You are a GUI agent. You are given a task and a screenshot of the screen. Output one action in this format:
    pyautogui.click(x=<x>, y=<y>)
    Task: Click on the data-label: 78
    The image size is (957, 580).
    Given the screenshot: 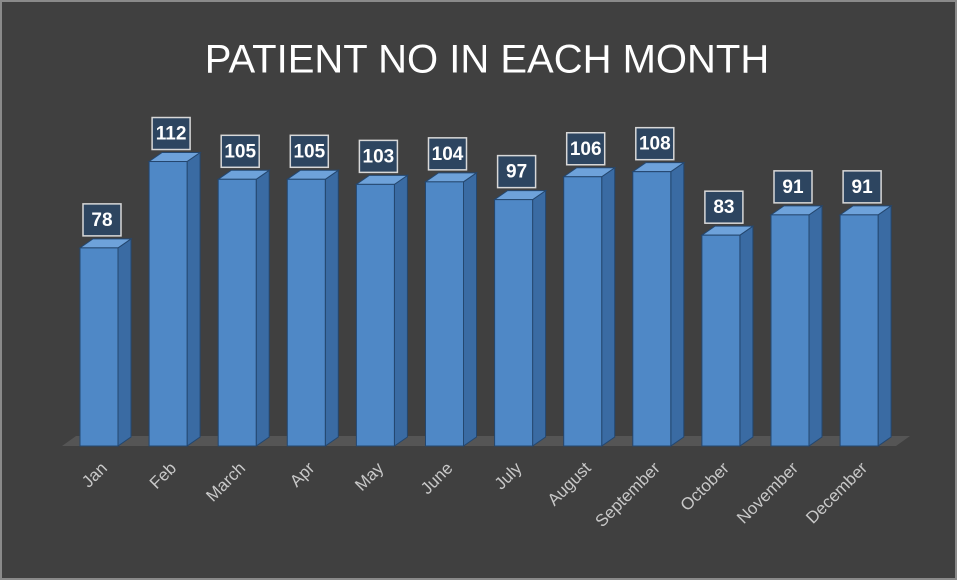 What is the action you would take?
    pyautogui.click(x=101, y=220)
    